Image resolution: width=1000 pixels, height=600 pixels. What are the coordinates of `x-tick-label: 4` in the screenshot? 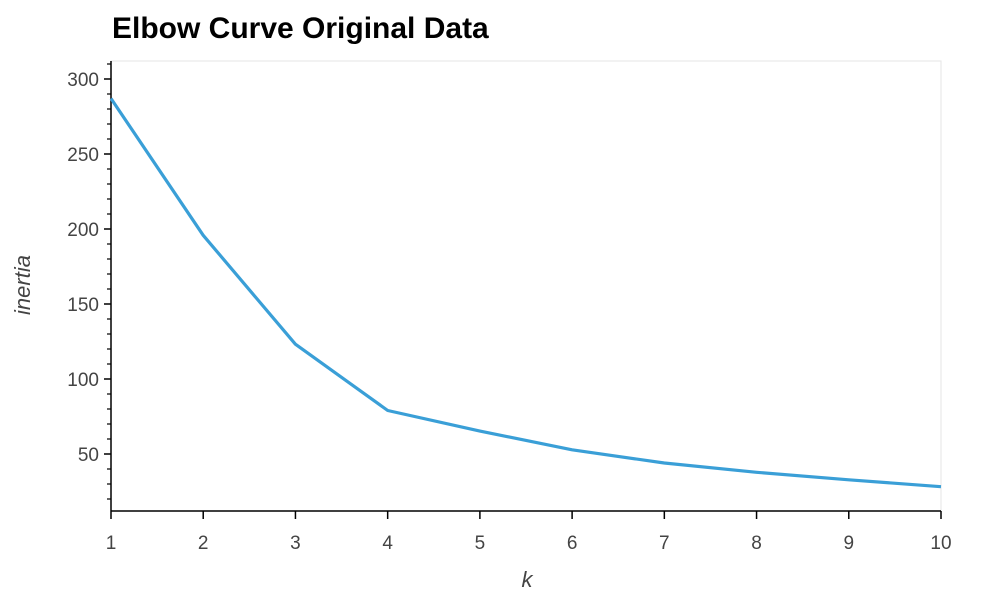 It's located at (387, 543).